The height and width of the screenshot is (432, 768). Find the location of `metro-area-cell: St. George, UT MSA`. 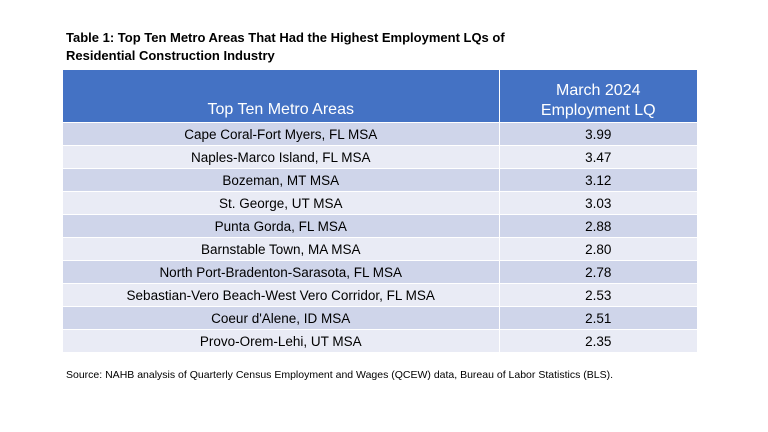

metro-area-cell: St. George, UT MSA is located at coordinates (281, 203).